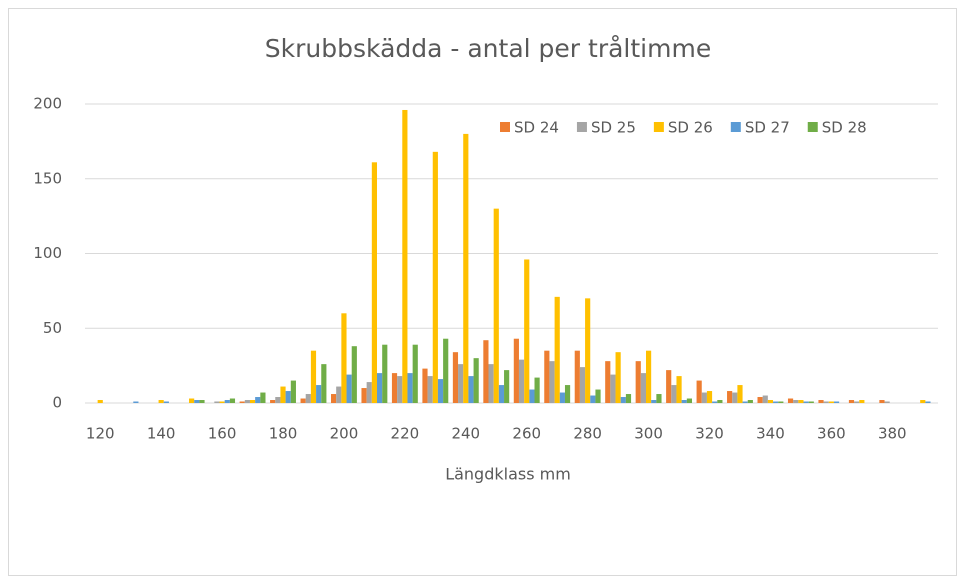  Describe the element at coordinates (526, 434) in the screenshot. I see `x-tick-label: 260` at that location.